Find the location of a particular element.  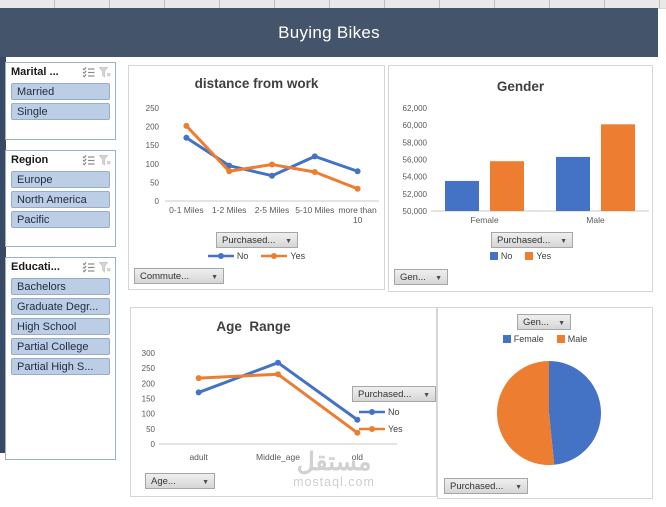

slicer-item-single: Single is located at coordinates (60, 111).